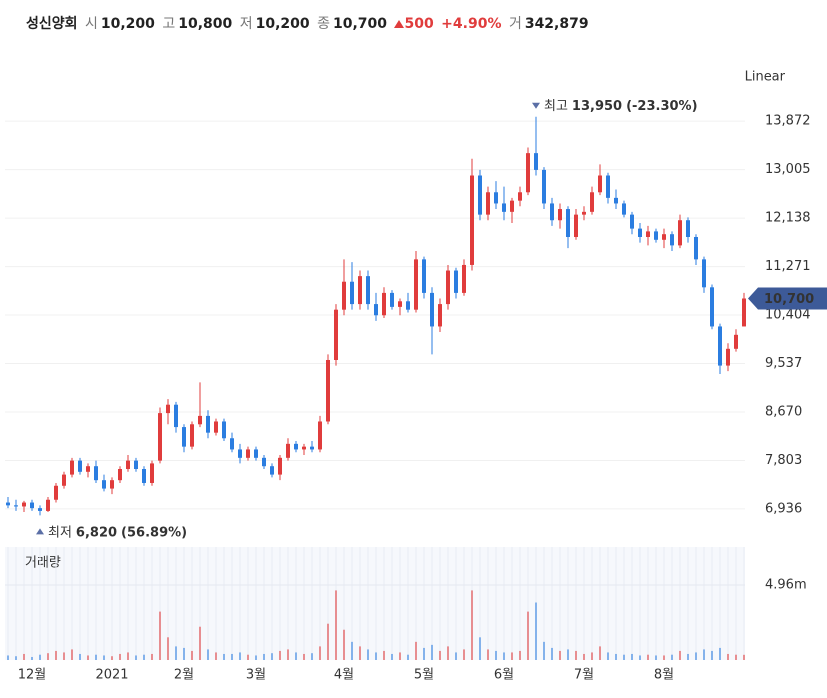  What do you see at coordinates (184, 675) in the screenshot?
I see `x-tick-label: 2월` at bounding box center [184, 675].